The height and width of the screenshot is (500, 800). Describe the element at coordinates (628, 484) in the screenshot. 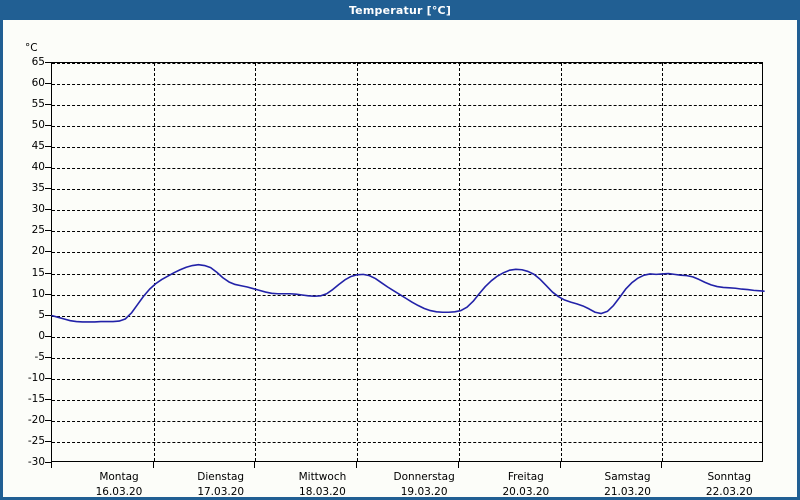

I see `x-axis-day-label: Samstag 21.03.20` at that location.